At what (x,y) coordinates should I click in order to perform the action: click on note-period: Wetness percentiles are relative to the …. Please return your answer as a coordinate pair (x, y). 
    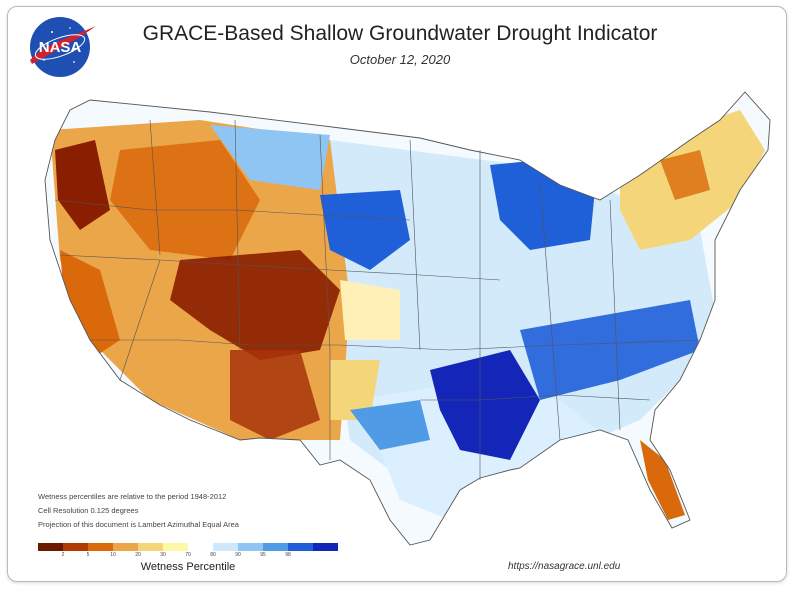
    Looking at the image, I should click on (132, 496).